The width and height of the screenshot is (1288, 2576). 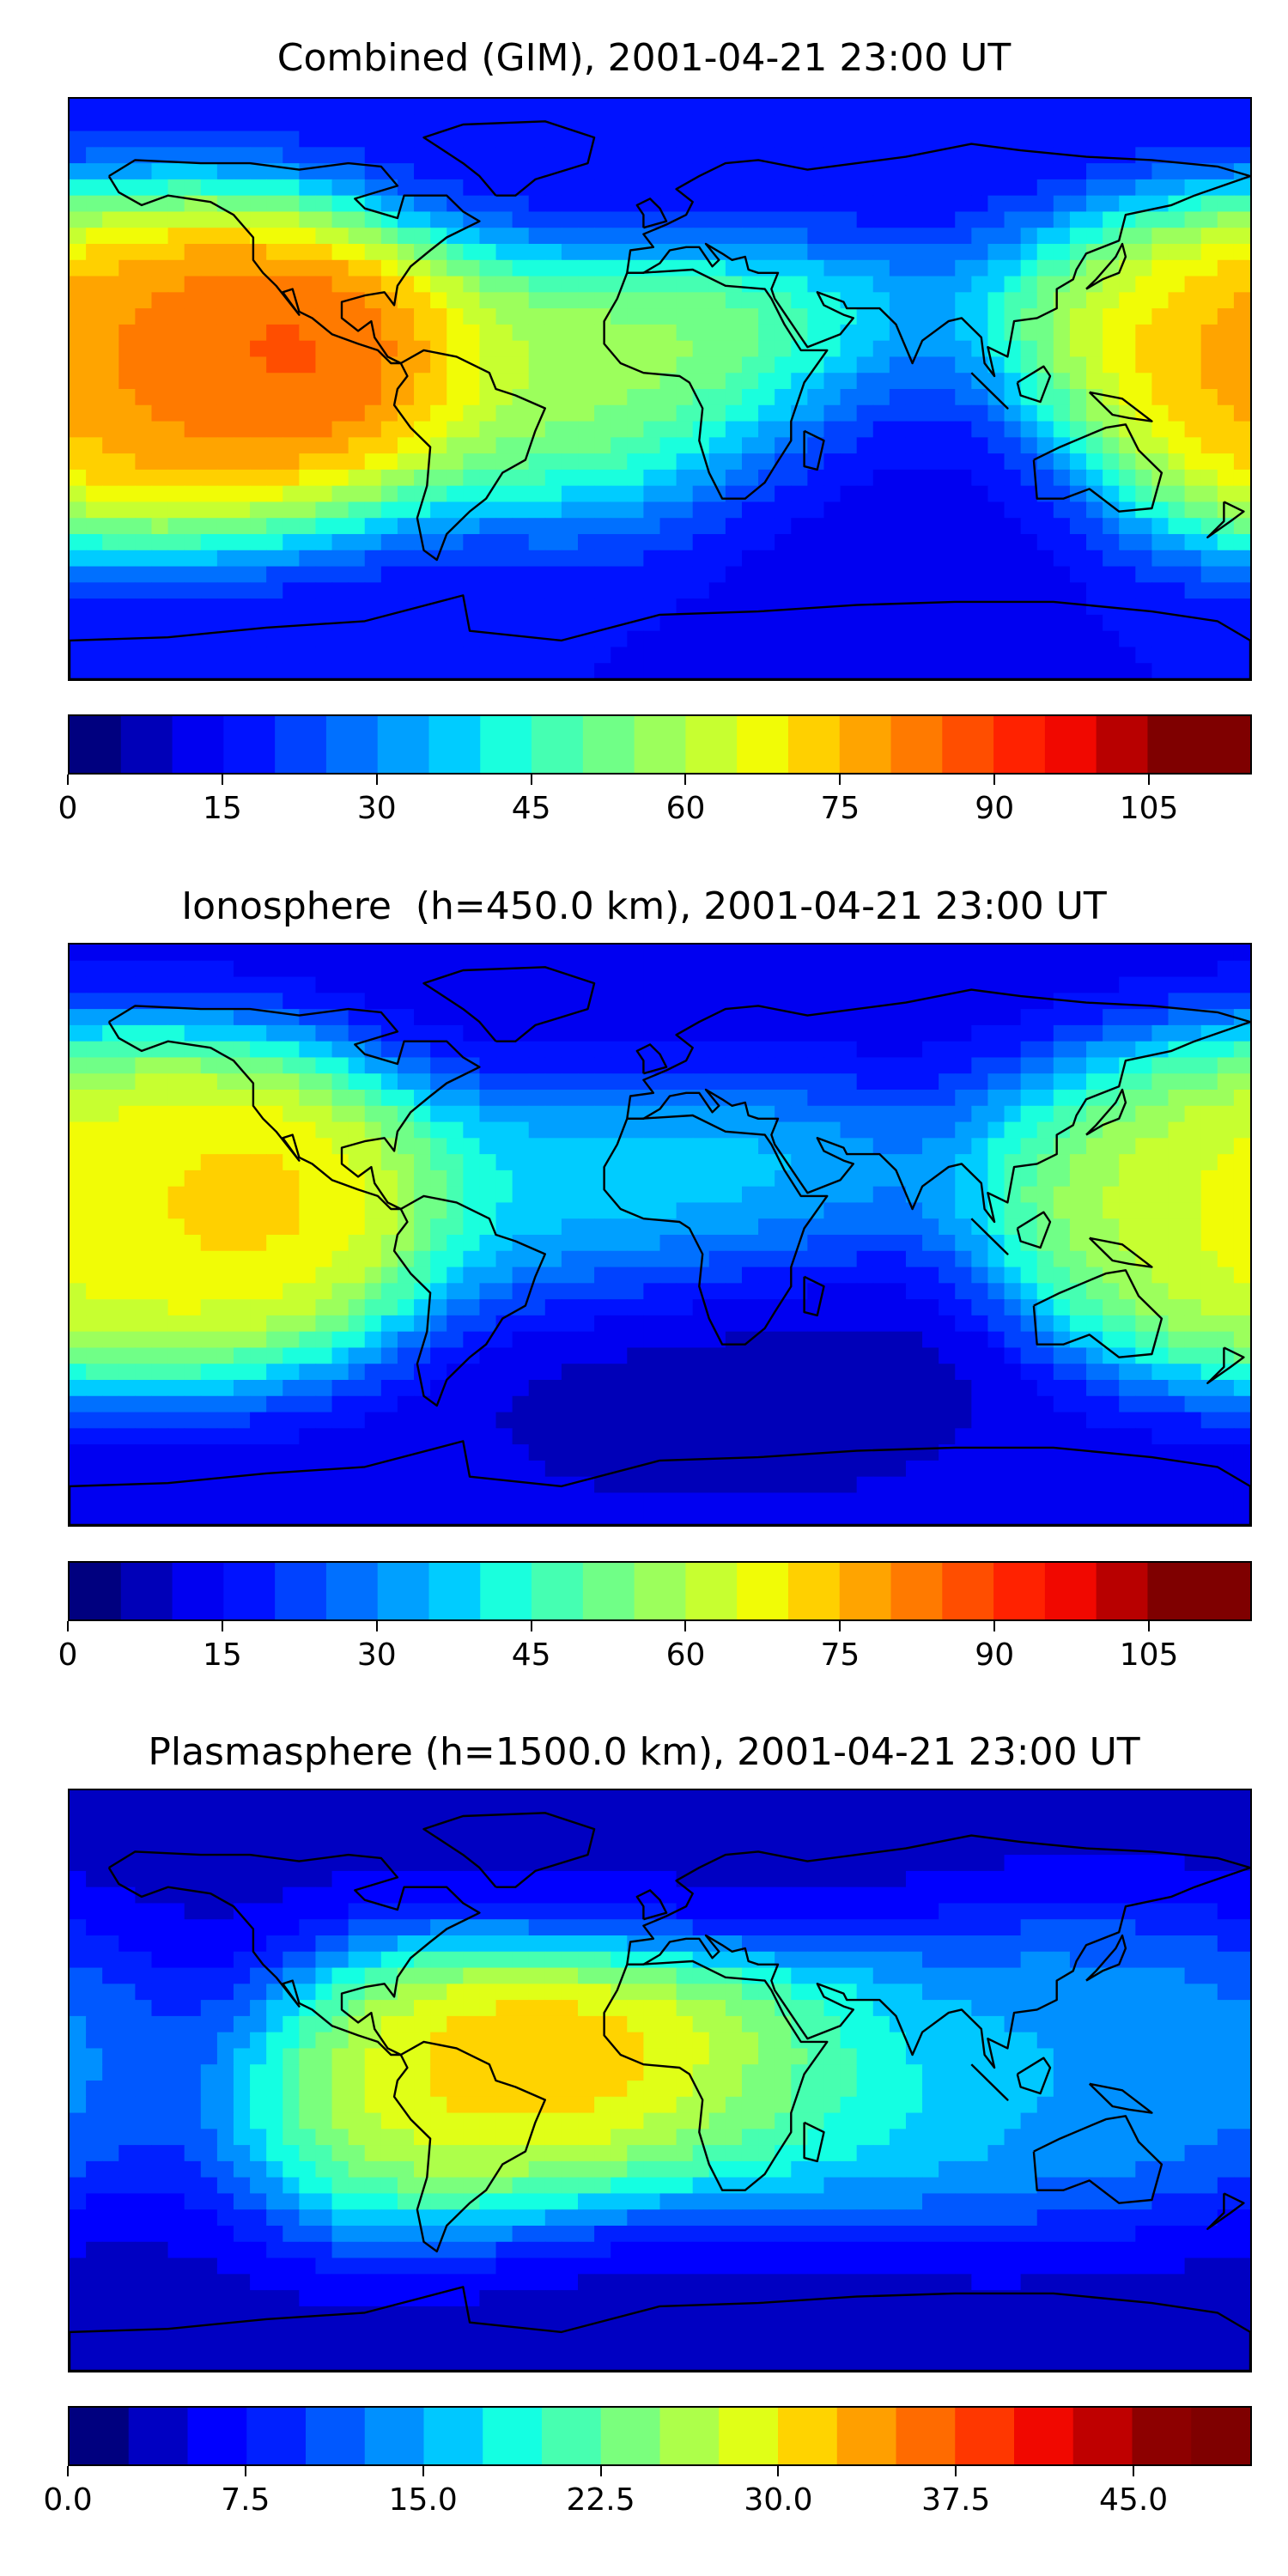 What do you see at coordinates (840, 780) in the screenshot?
I see `colorbar-tick` at bounding box center [840, 780].